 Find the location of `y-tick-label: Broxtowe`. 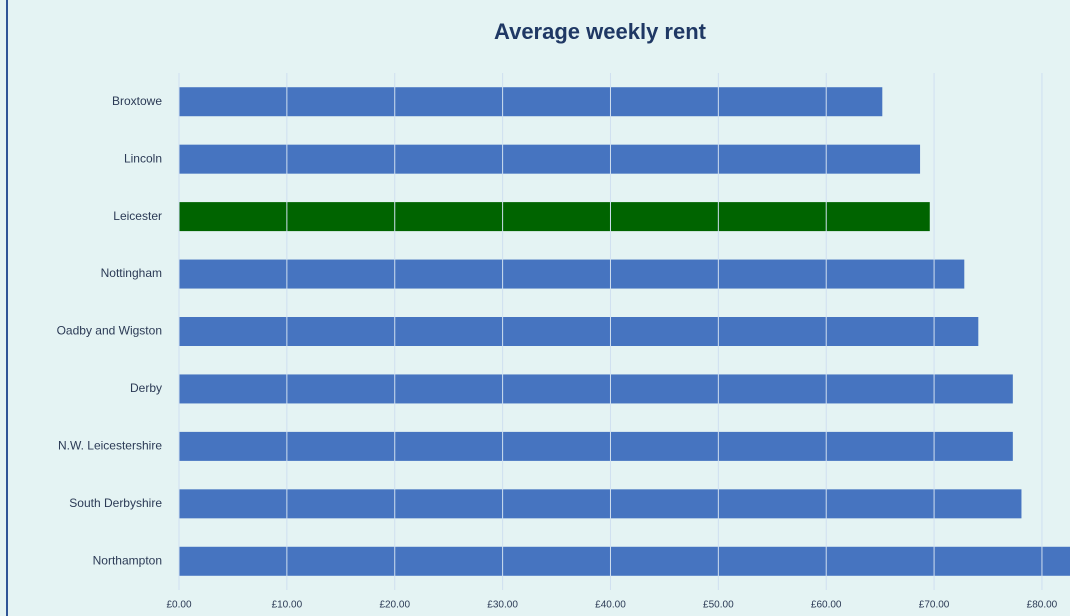

y-tick-label: Broxtowe is located at coordinates (137, 101).